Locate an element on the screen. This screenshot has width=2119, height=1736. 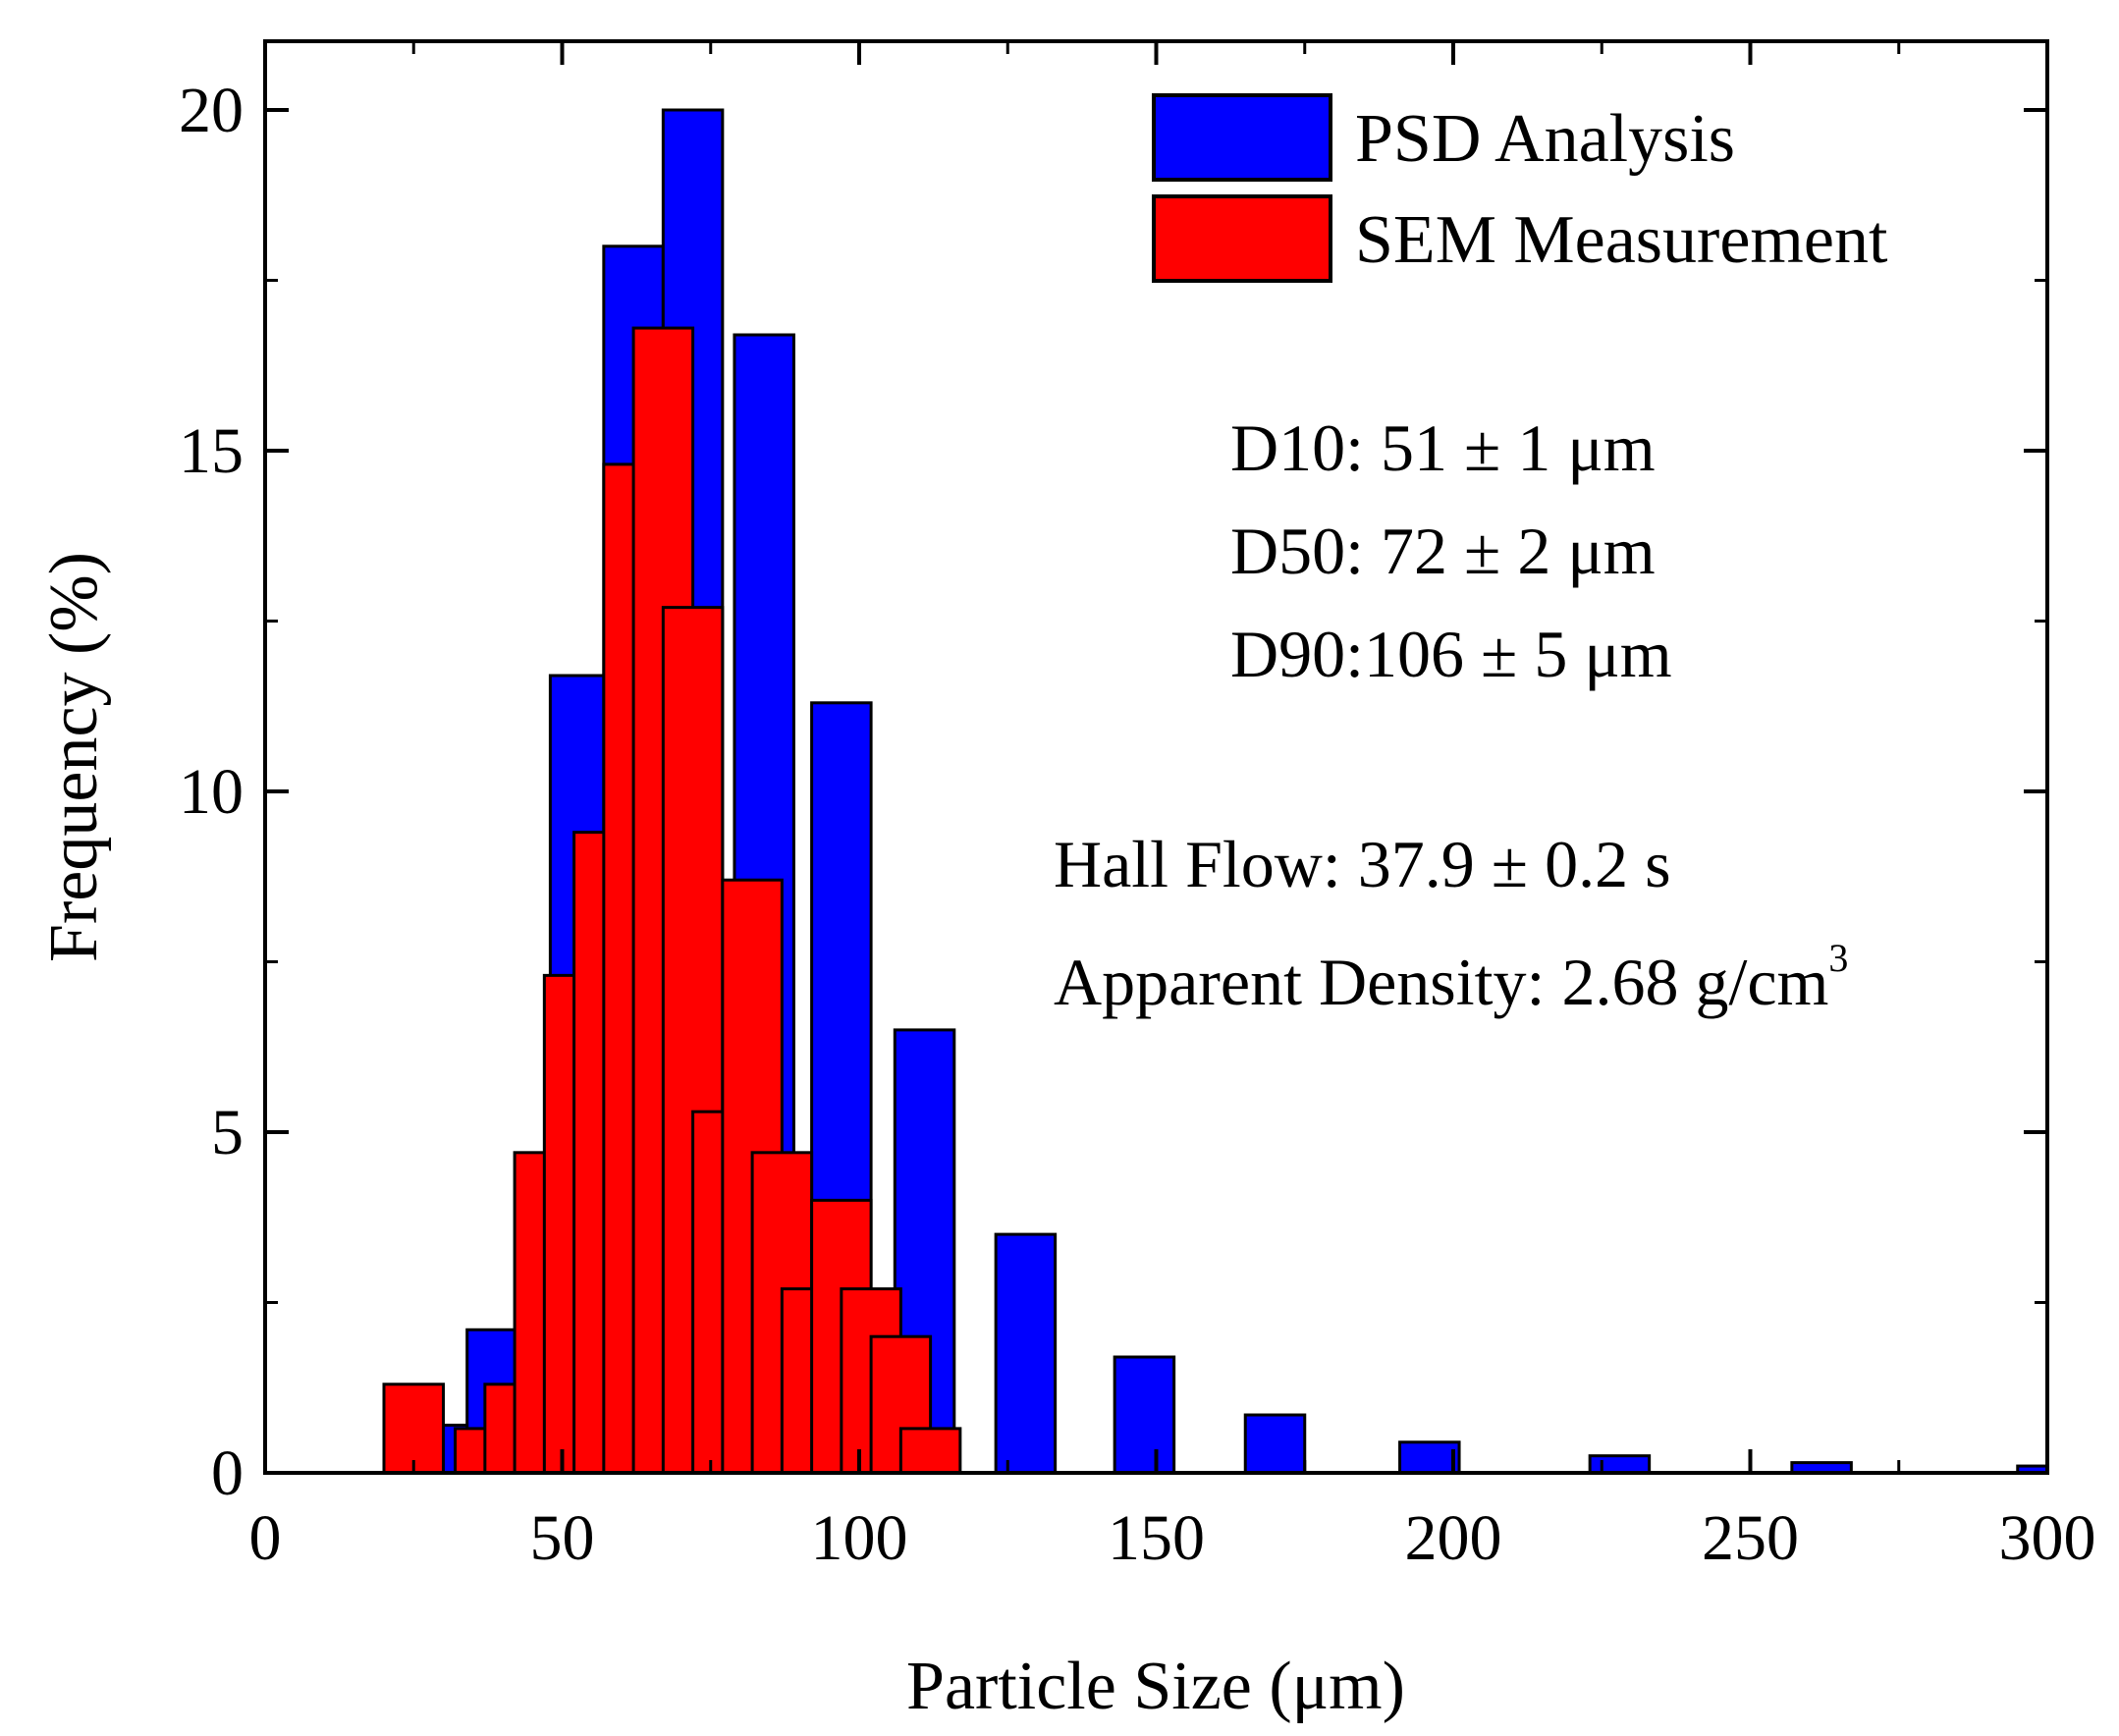
x-tick-label: 250 is located at coordinates (1750, 1538).